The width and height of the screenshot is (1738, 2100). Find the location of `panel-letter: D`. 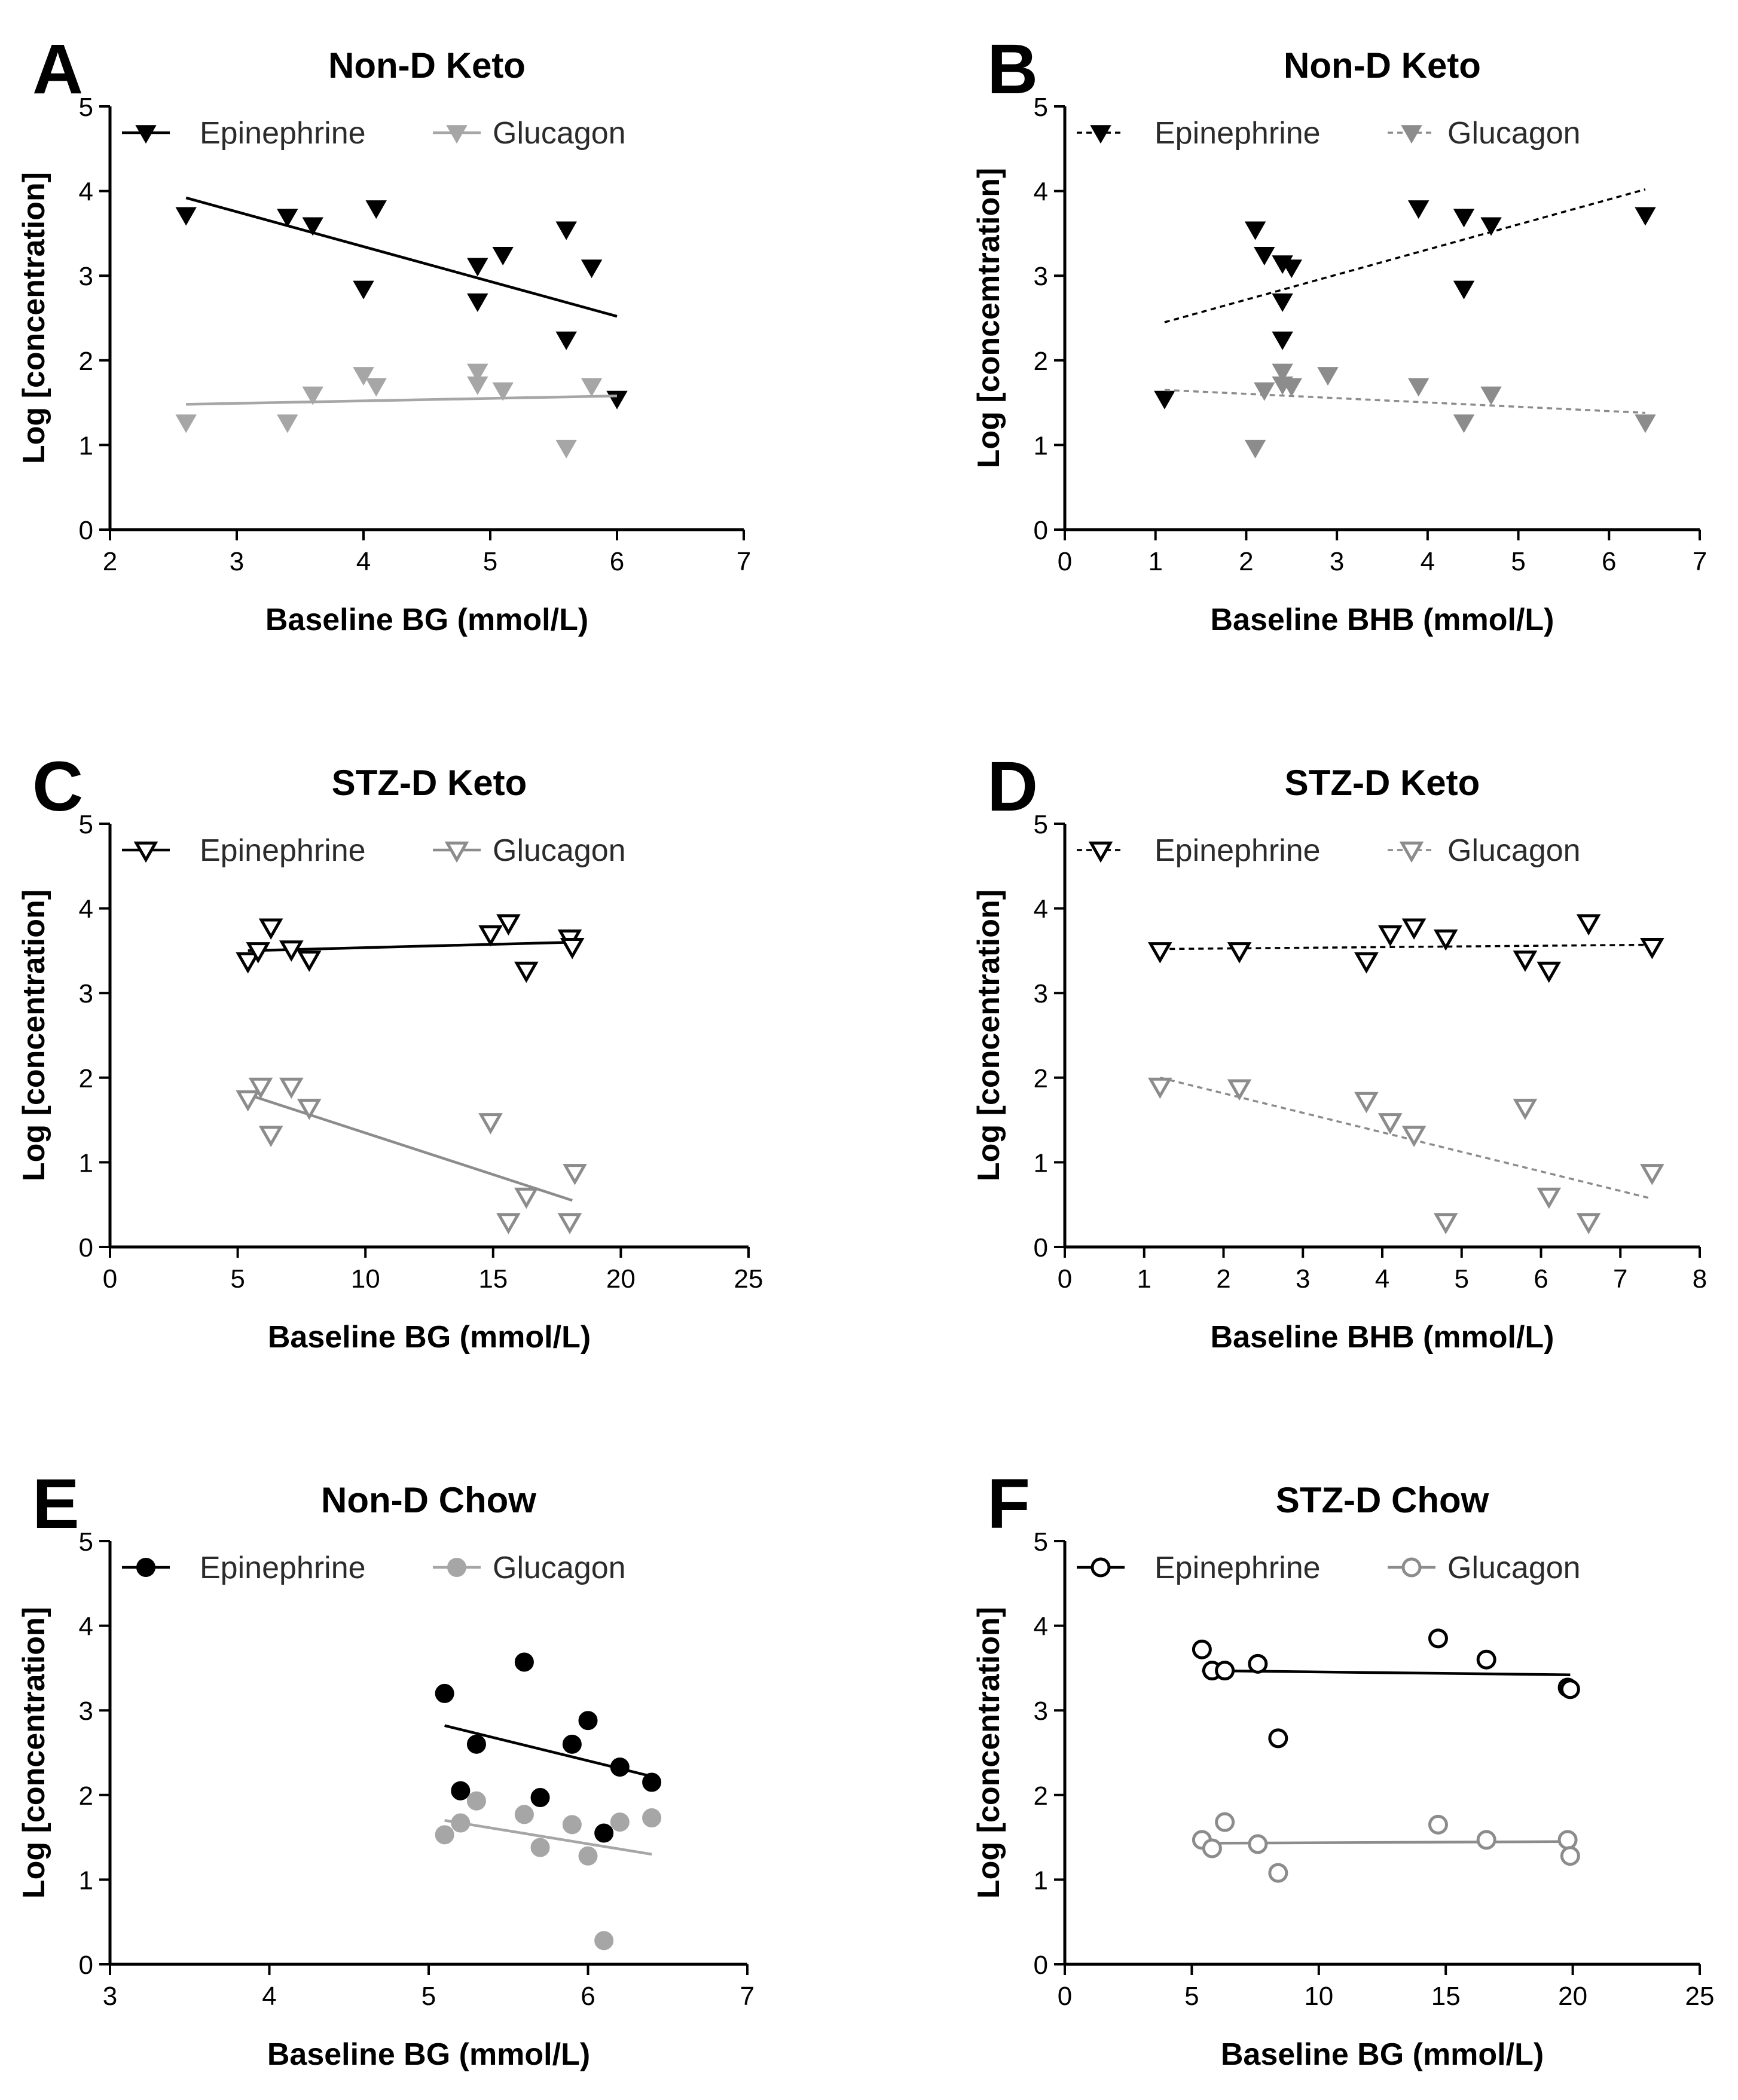

panel-letter: D is located at coordinates (1013, 786).